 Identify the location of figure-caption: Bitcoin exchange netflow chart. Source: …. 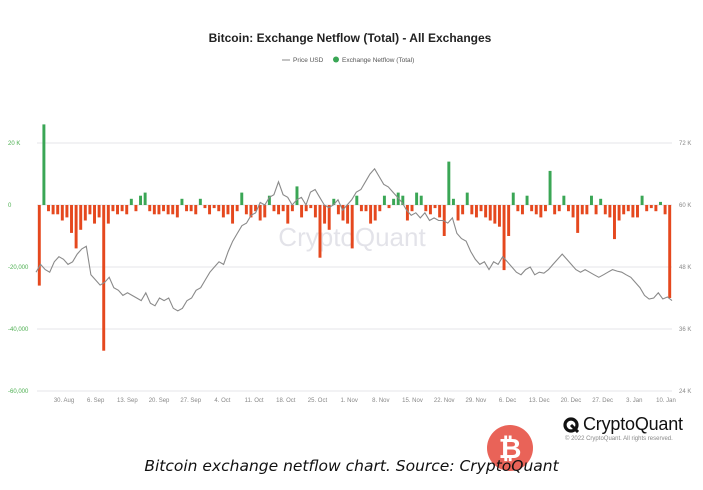
(351, 466).